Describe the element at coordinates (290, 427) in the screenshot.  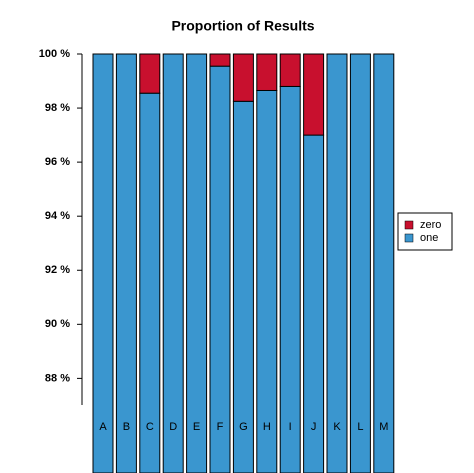
I see `category-label: I` at that location.